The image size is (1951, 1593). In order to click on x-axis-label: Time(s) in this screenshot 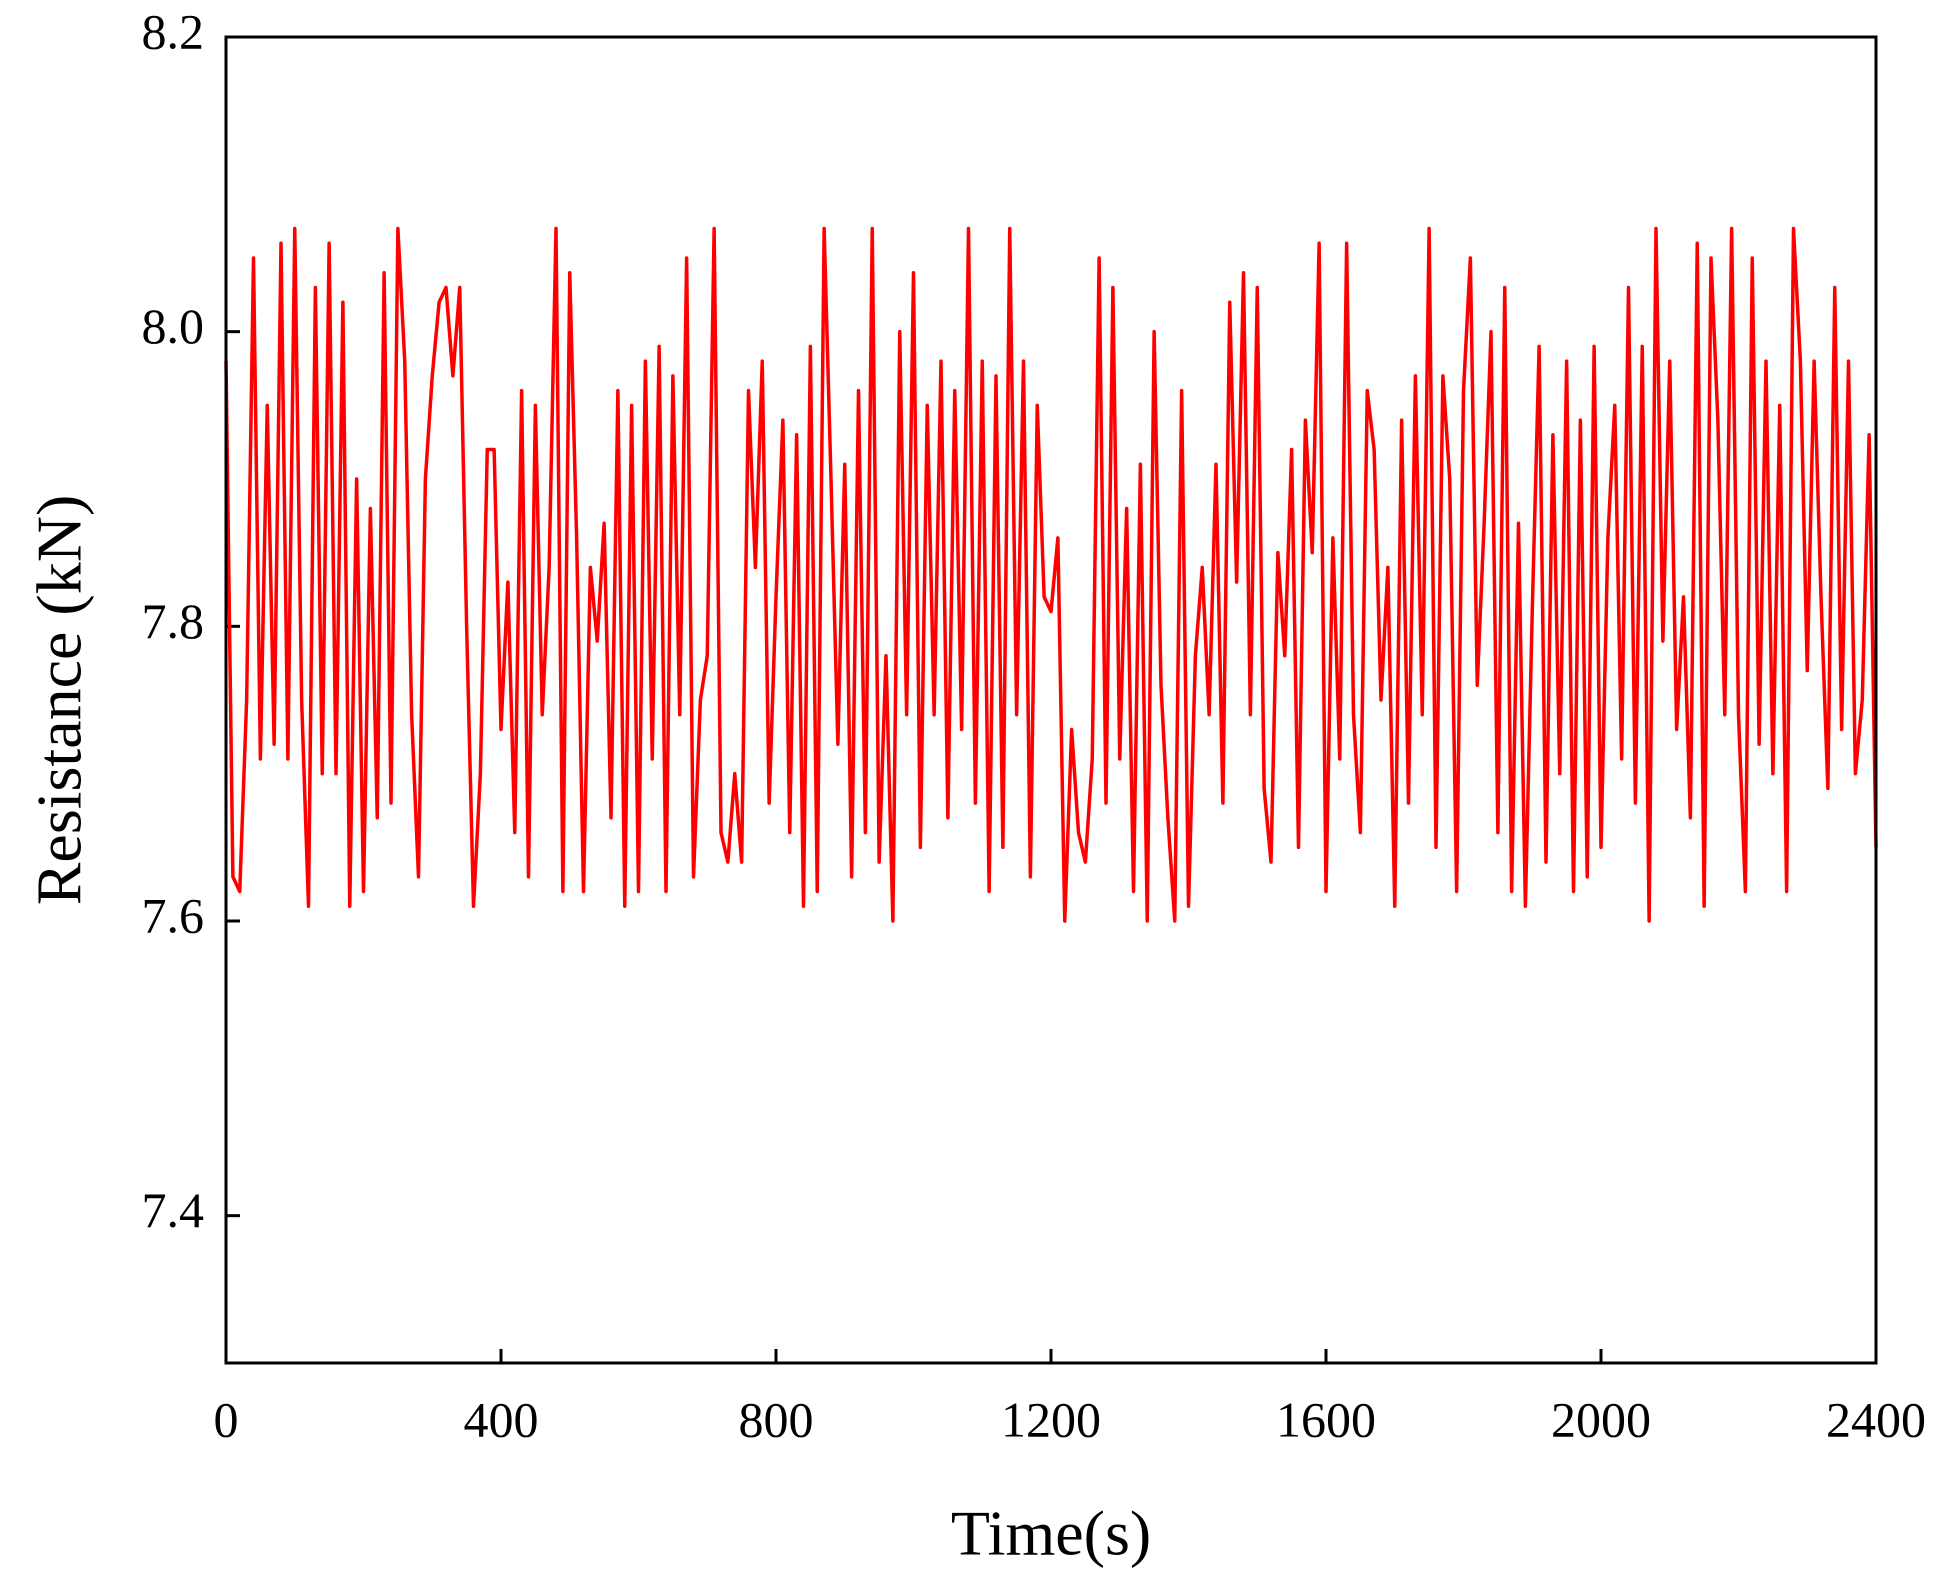, I will do `click(1051, 1533)`.